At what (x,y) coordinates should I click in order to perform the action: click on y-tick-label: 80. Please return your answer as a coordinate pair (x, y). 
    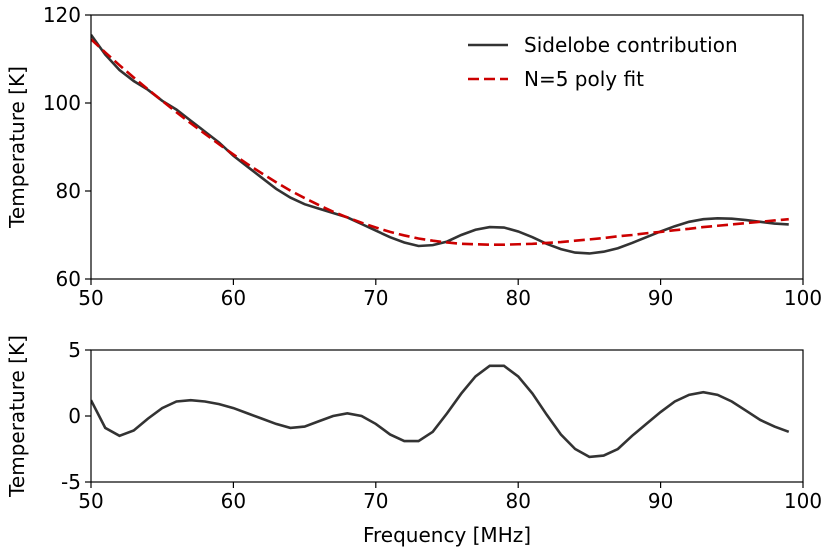
    Looking at the image, I should click on (68, 191).